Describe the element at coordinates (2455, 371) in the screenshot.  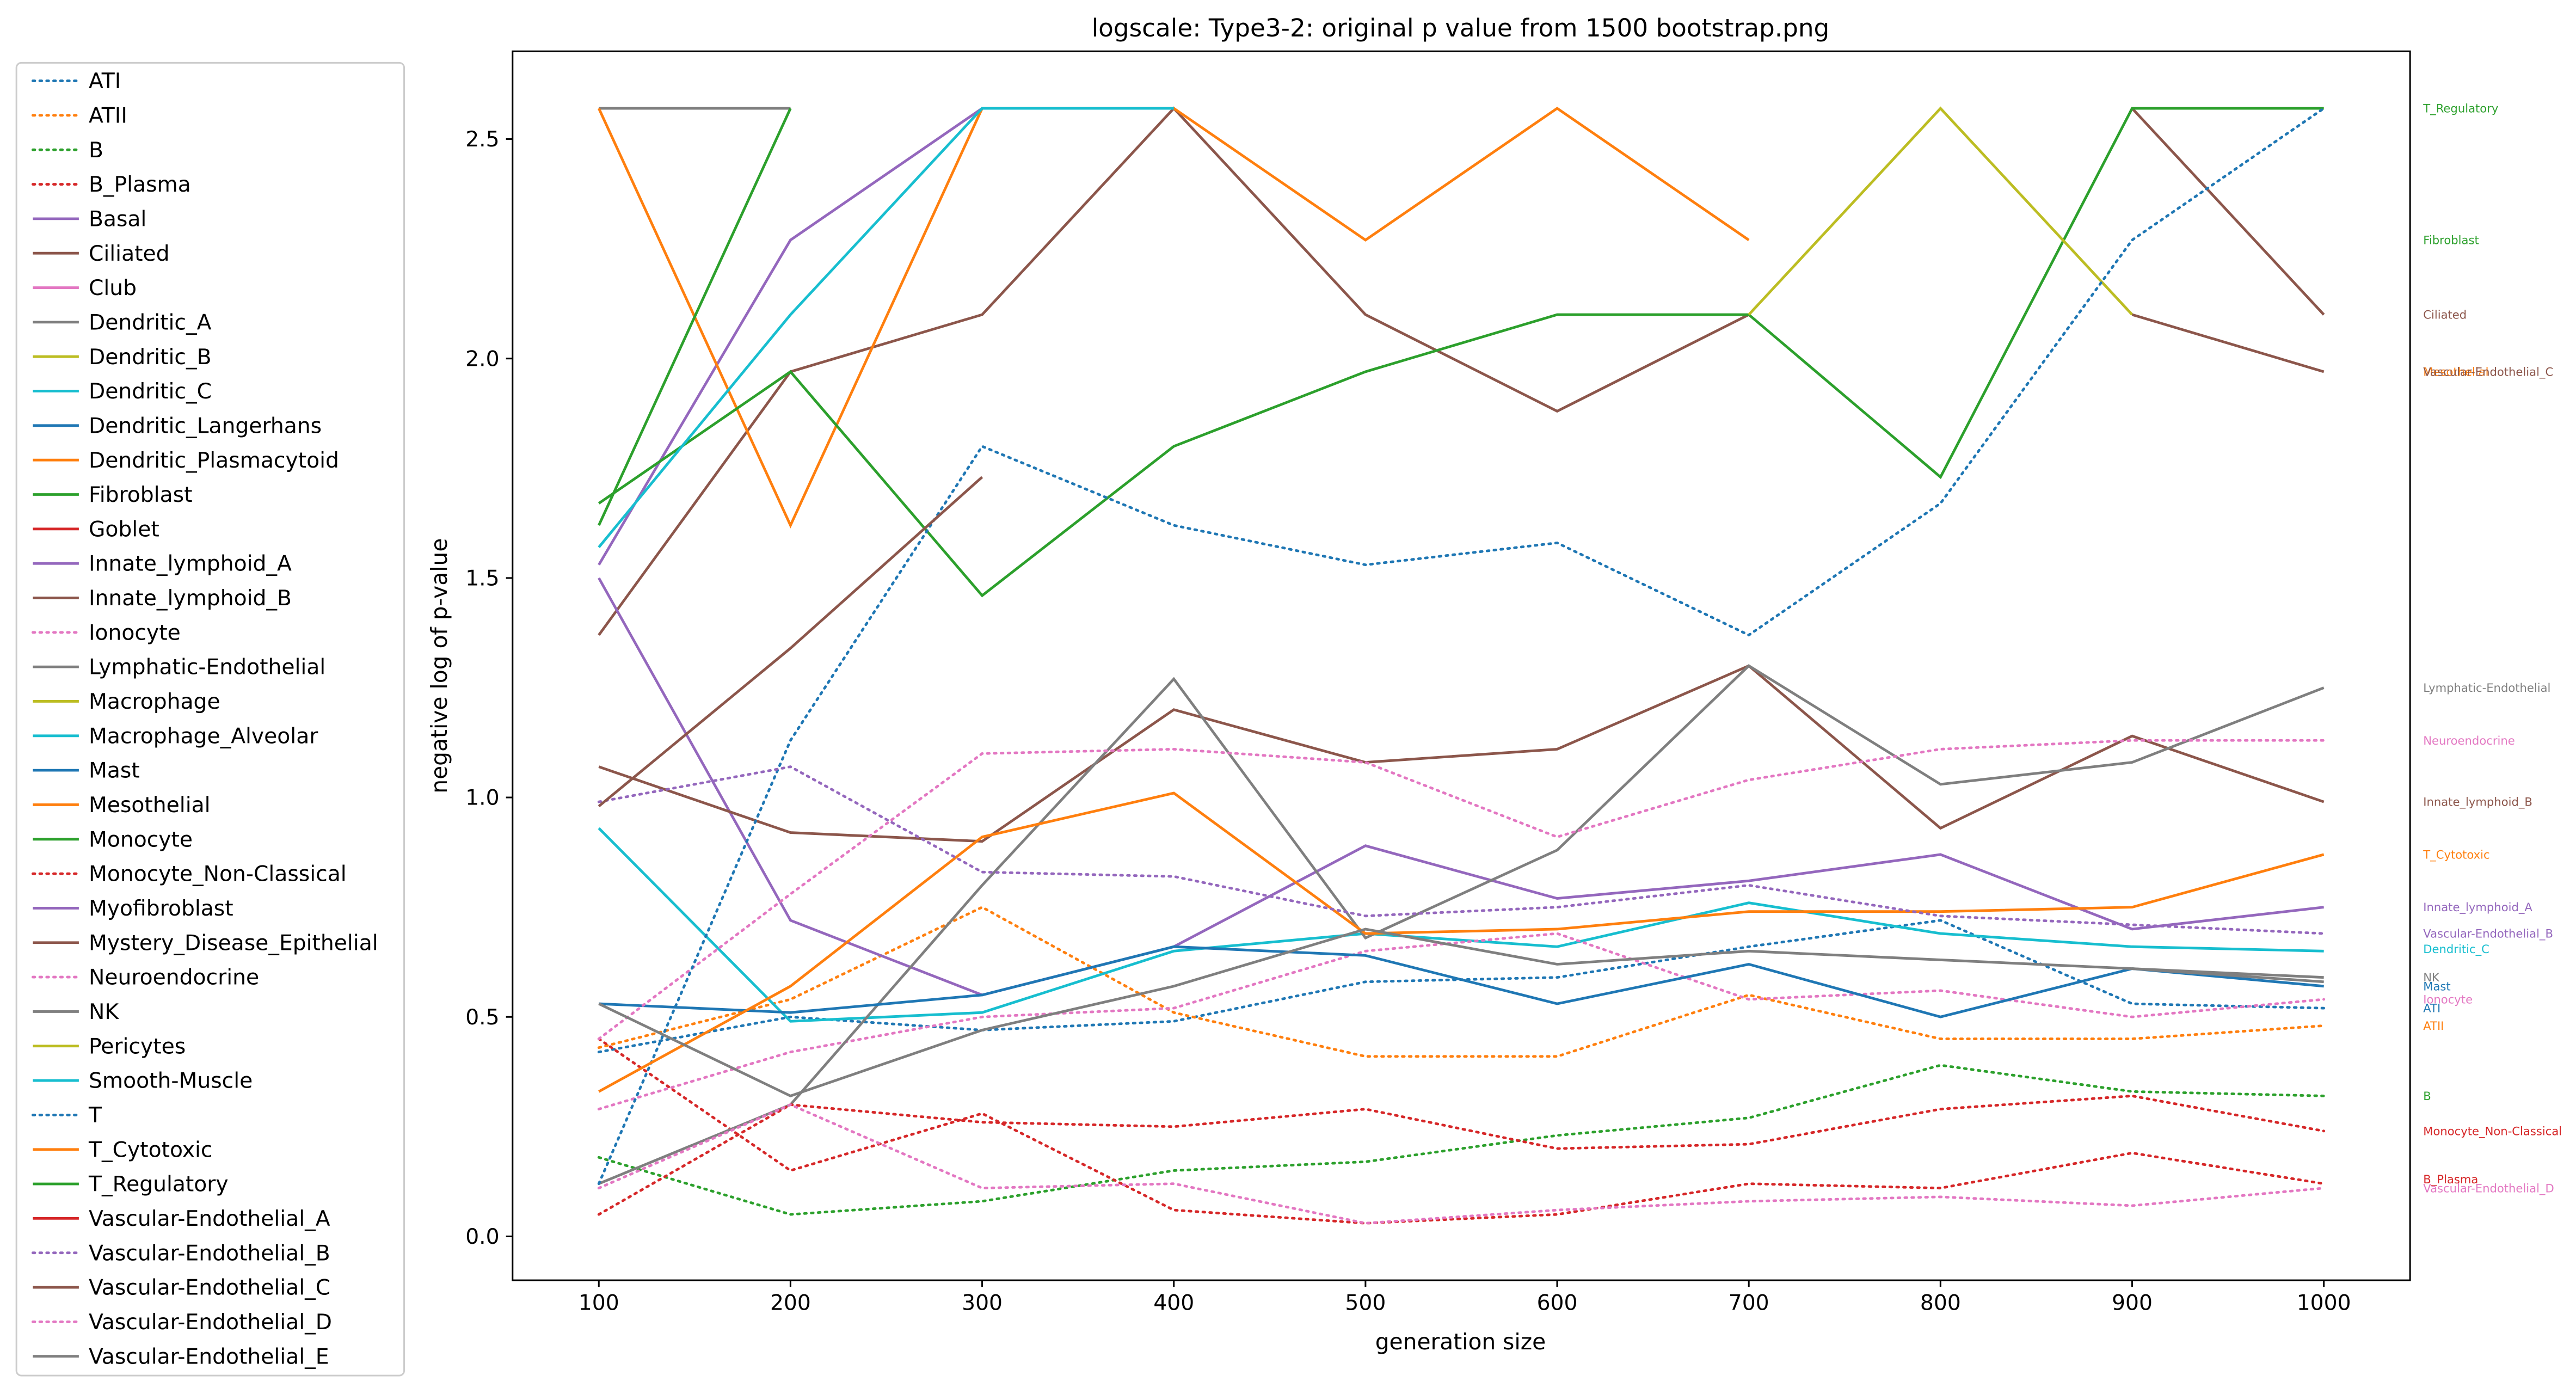
I see `annotation: Mesothelial` at that location.